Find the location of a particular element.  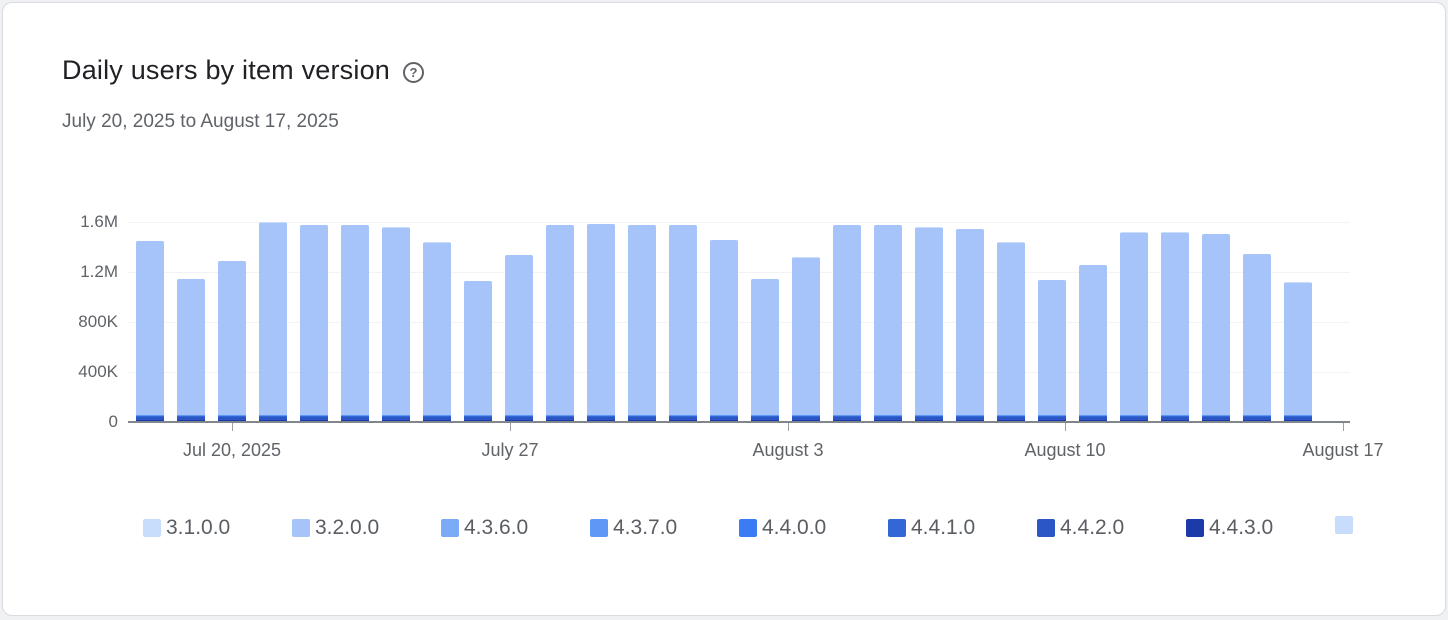

x-axis-line is located at coordinates (739, 422).